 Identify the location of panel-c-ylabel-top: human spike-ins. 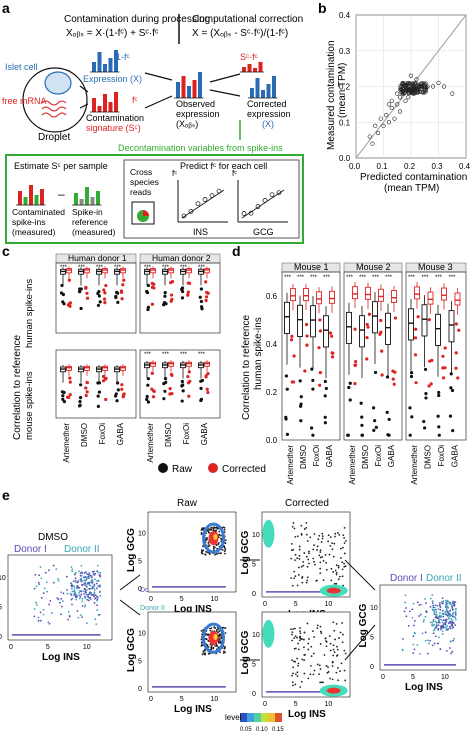
(29, 313).